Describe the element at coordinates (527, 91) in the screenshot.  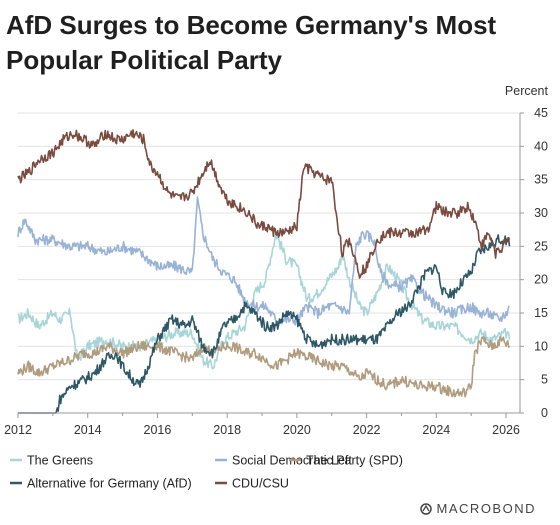
I see `y-axis-label: Percent` at that location.